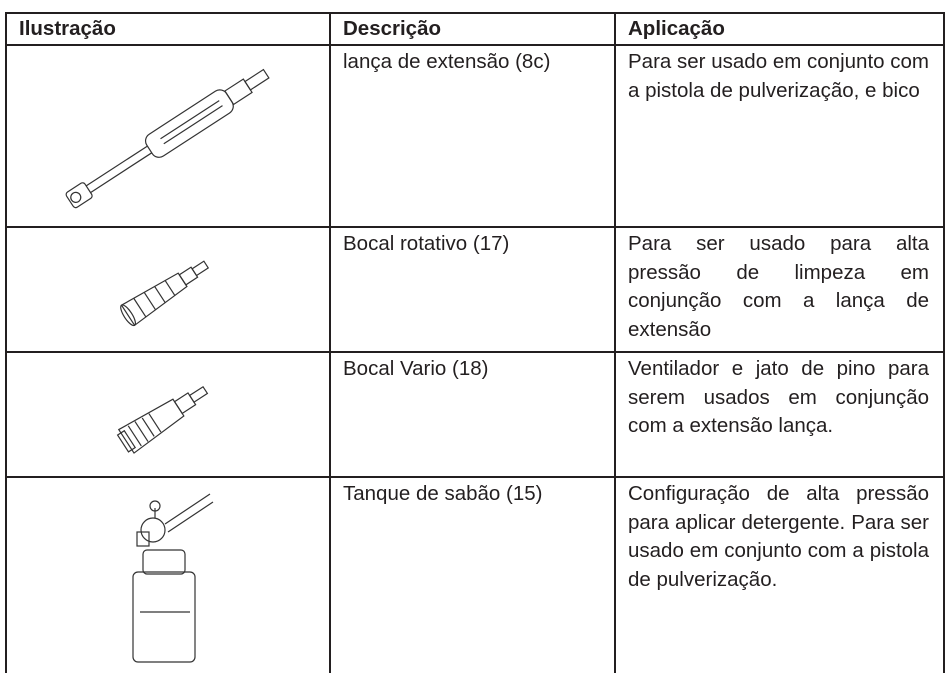 This screenshot has height=673, width=949. Describe the element at coordinates (443, 493) in the screenshot. I see `description-cell: Tanque de sabão (15)` at that location.